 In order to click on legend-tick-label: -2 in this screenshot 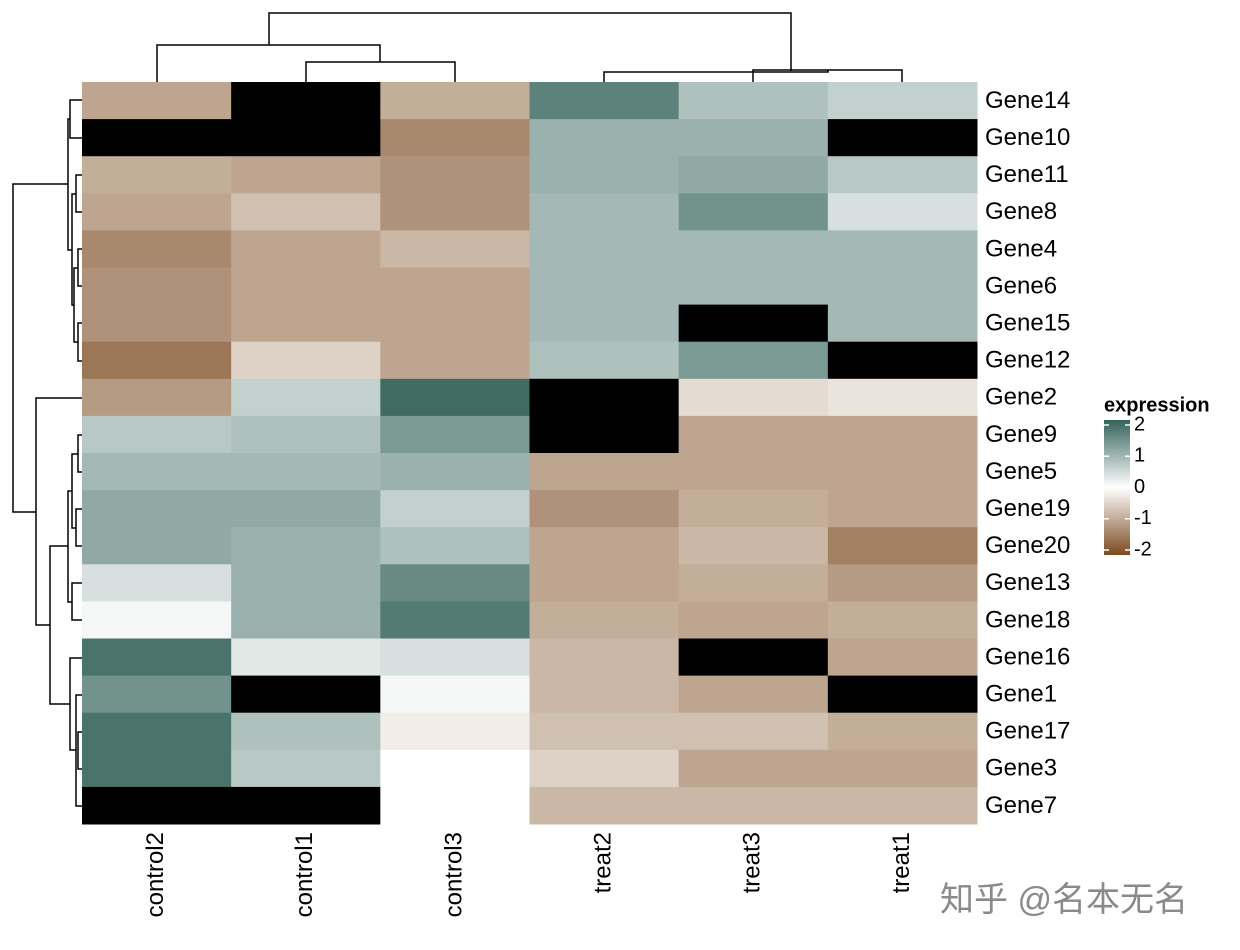, I will do `click(1143, 549)`.